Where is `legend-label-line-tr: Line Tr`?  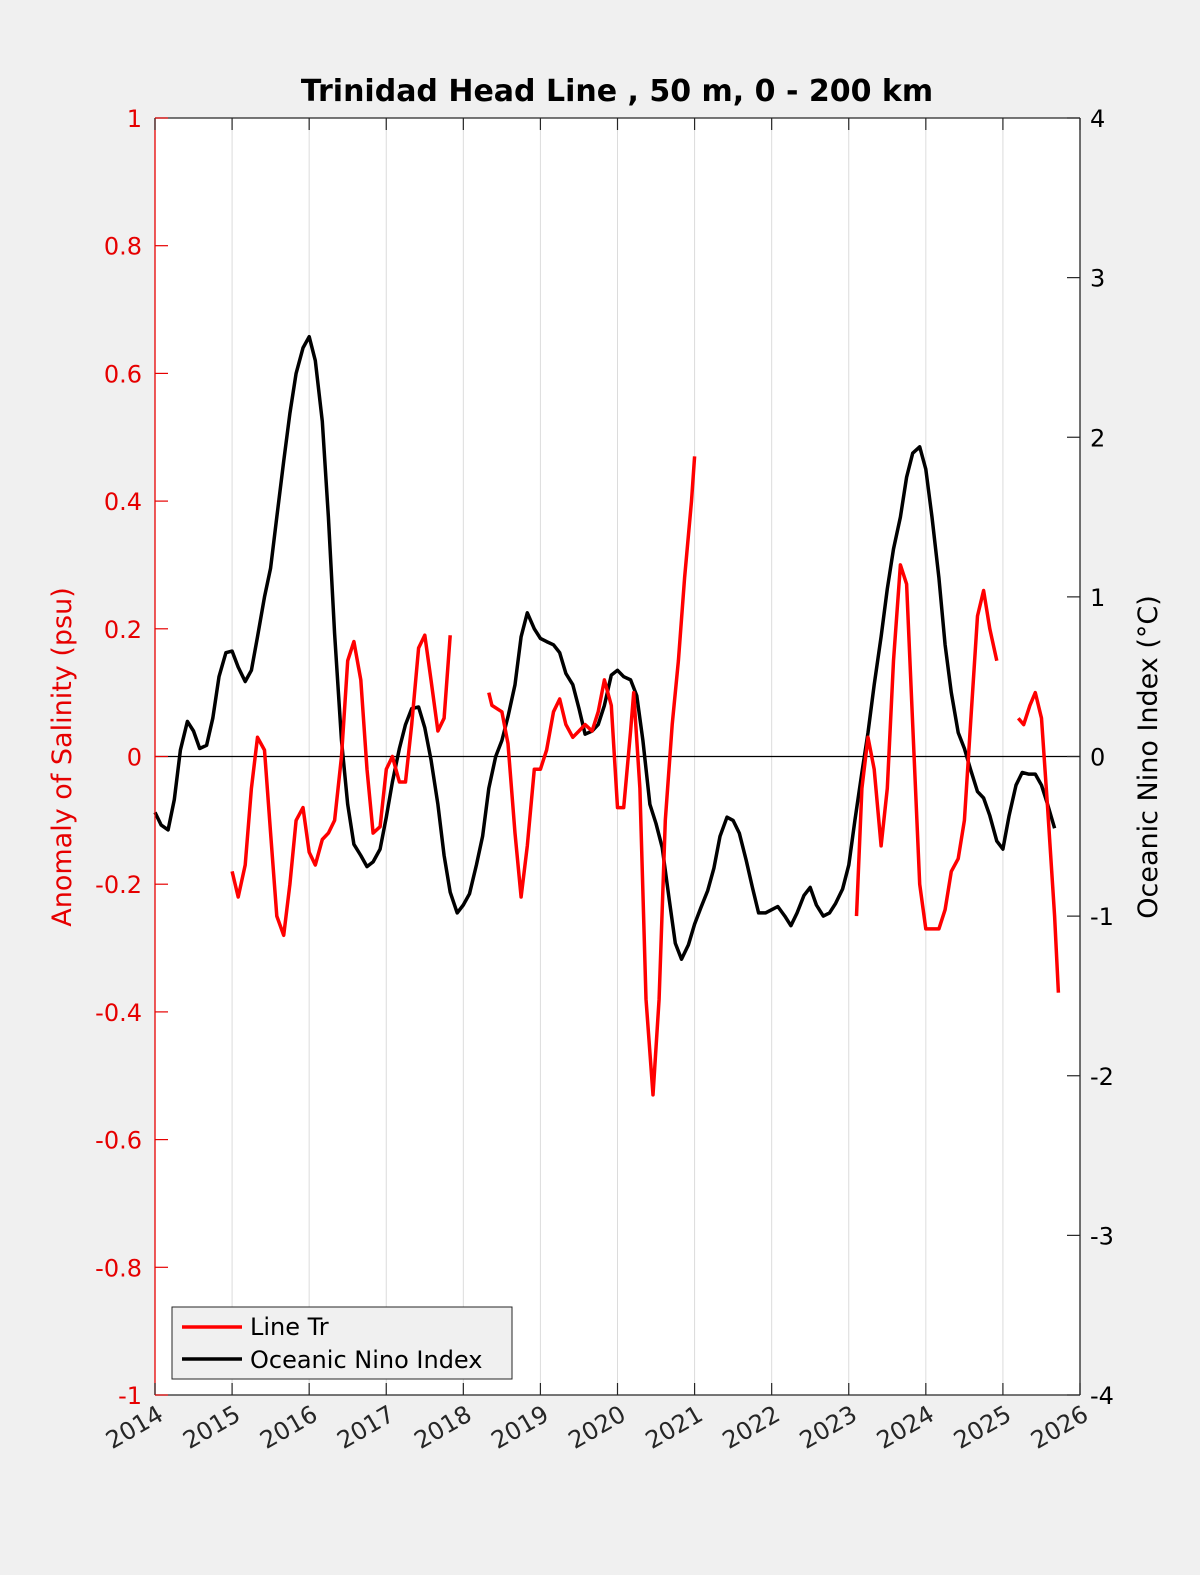 legend-label-line-tr: Line Tr is located at coordinates (289, 1327).